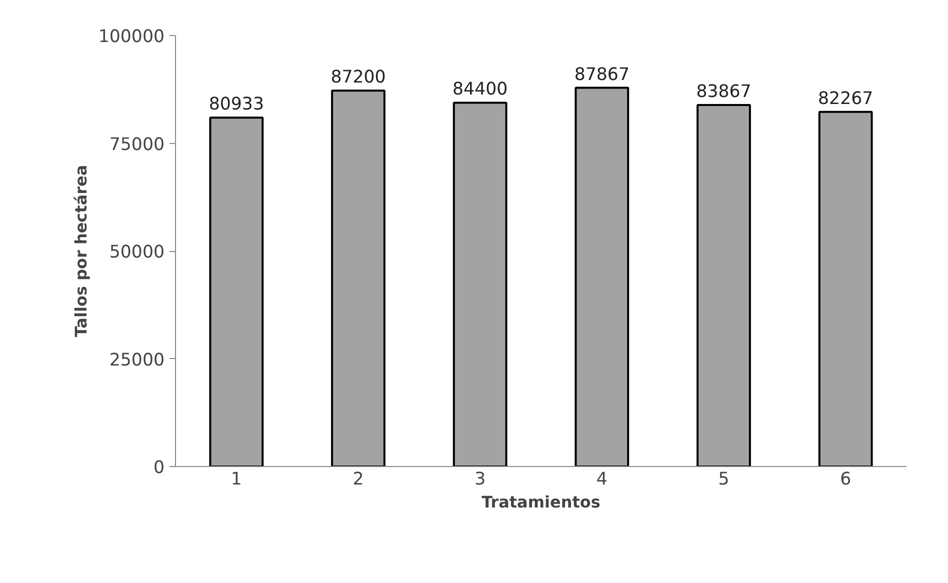  I want to click on data-label: 83867, so click(724, 92).